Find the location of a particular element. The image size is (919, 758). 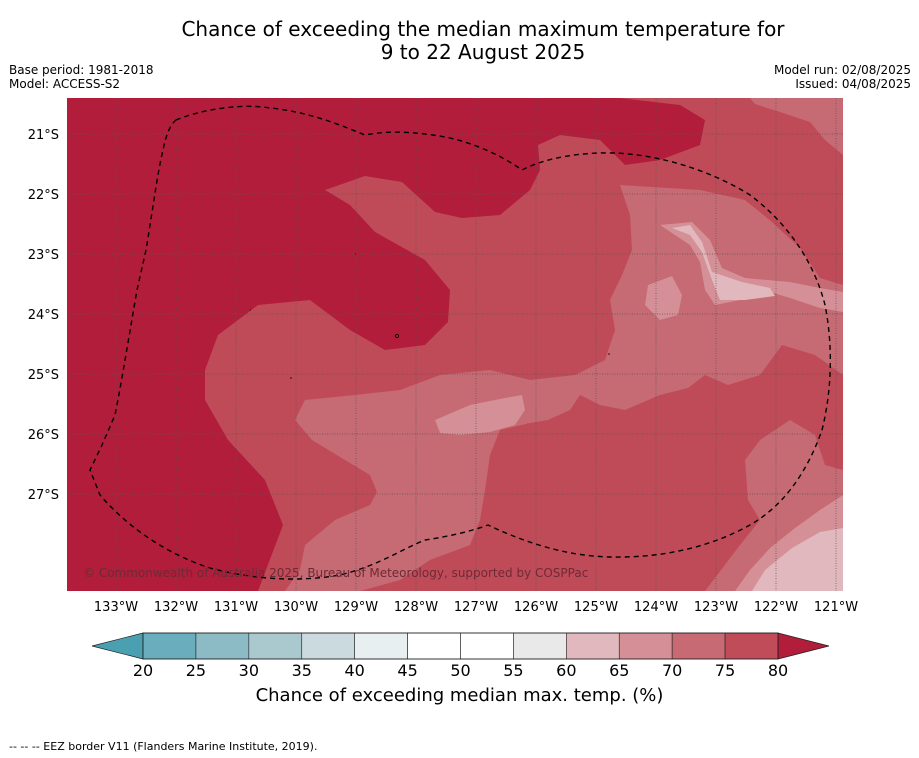

longitude-label: 131°W is located at coordinates (236, 607).